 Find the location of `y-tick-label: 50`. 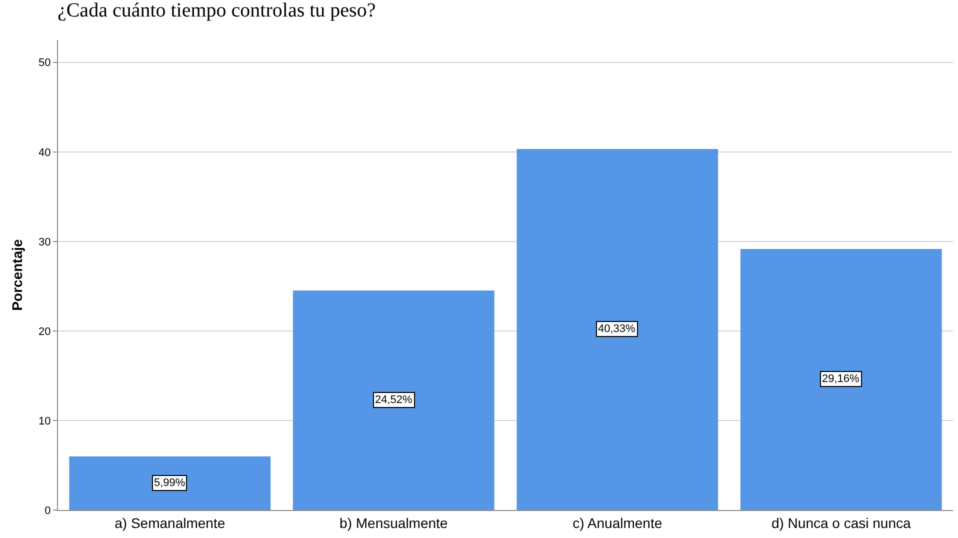

y-tick-label: 50 is located at coordinates (44, 63).